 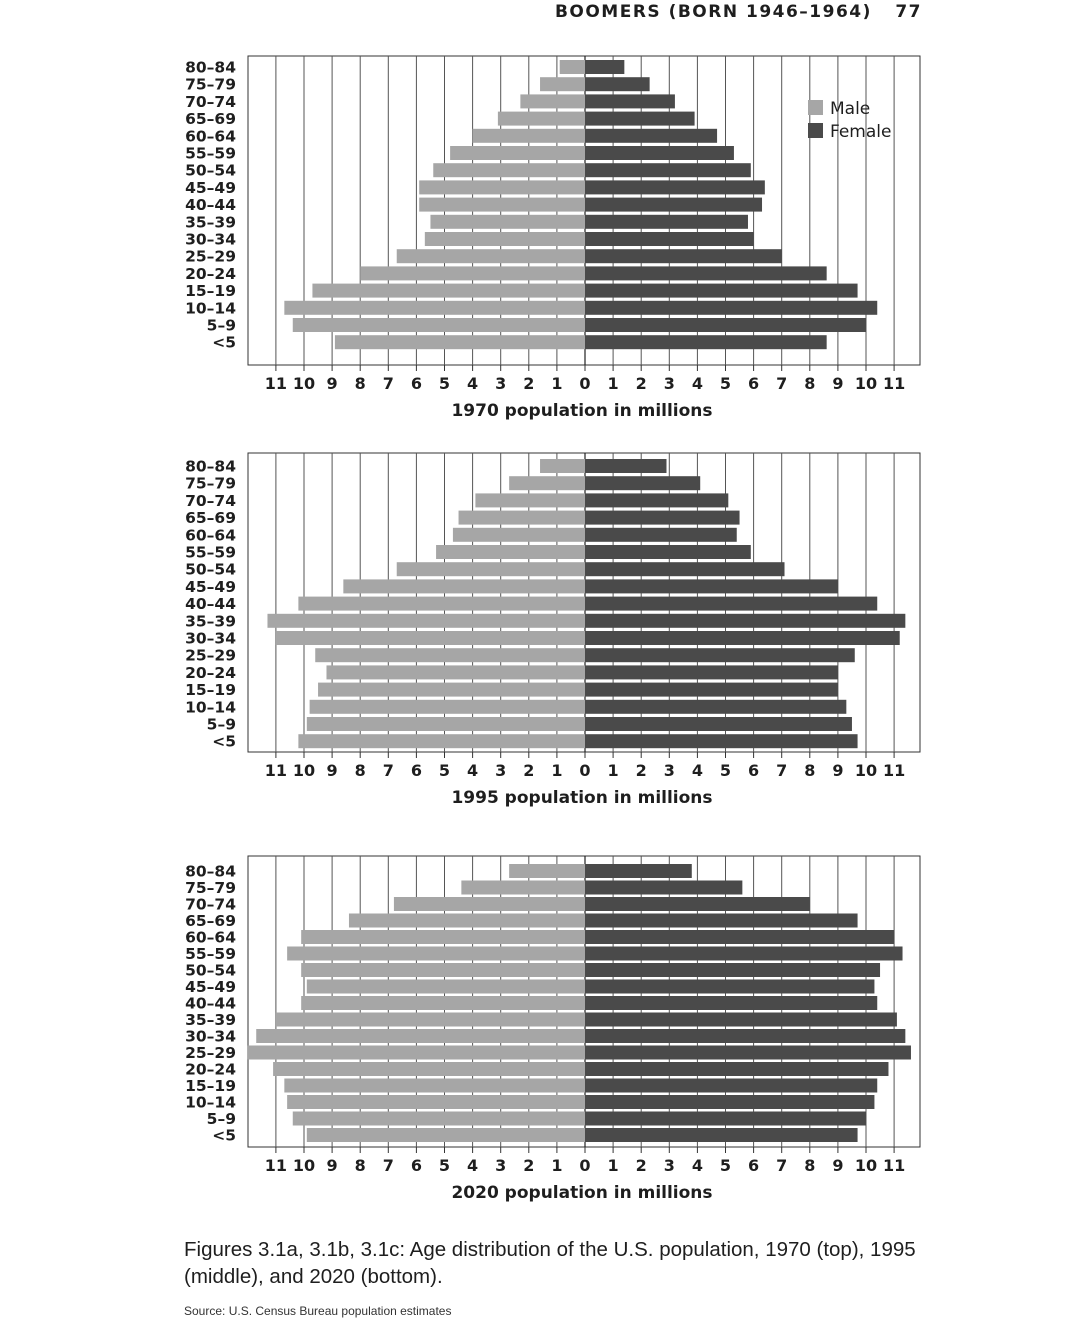 What do you see at coordinates (210, 257) in the screenshot?
I see `age-group-label: 25–29` at bounding box center [210, 257].